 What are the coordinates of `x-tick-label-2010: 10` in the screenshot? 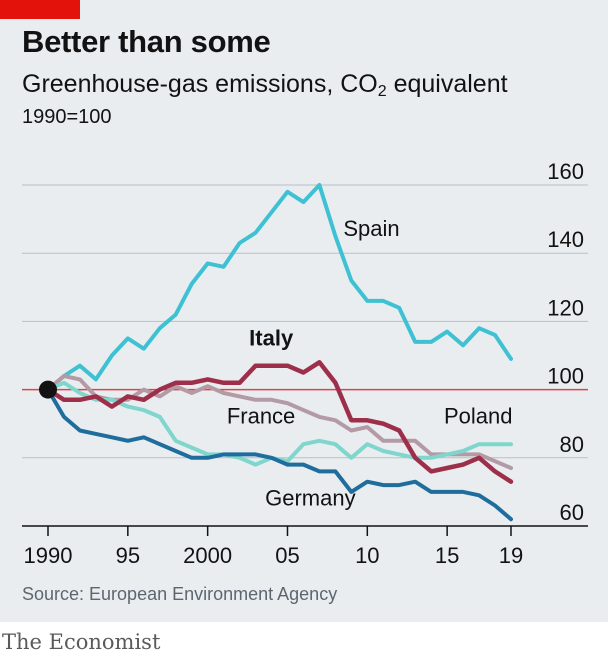 It's located at (367, 555).